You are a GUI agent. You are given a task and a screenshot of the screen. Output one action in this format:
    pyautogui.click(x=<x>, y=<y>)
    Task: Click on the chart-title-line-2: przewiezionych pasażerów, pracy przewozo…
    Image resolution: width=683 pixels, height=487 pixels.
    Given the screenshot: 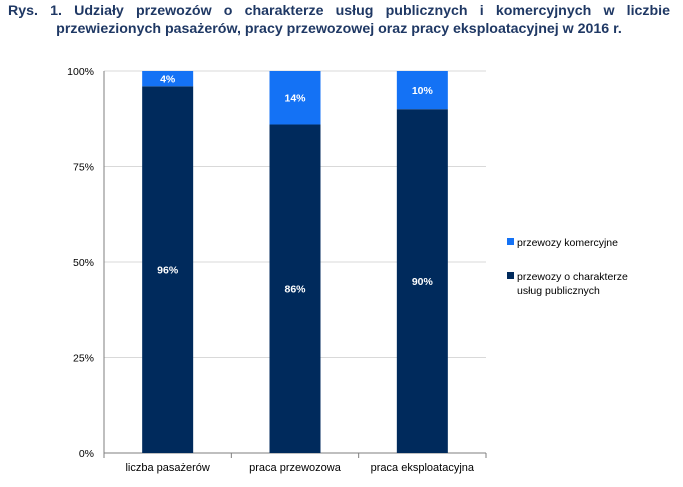 What is the action you would take?
    pyautogui.click(x=339, y=29)
    